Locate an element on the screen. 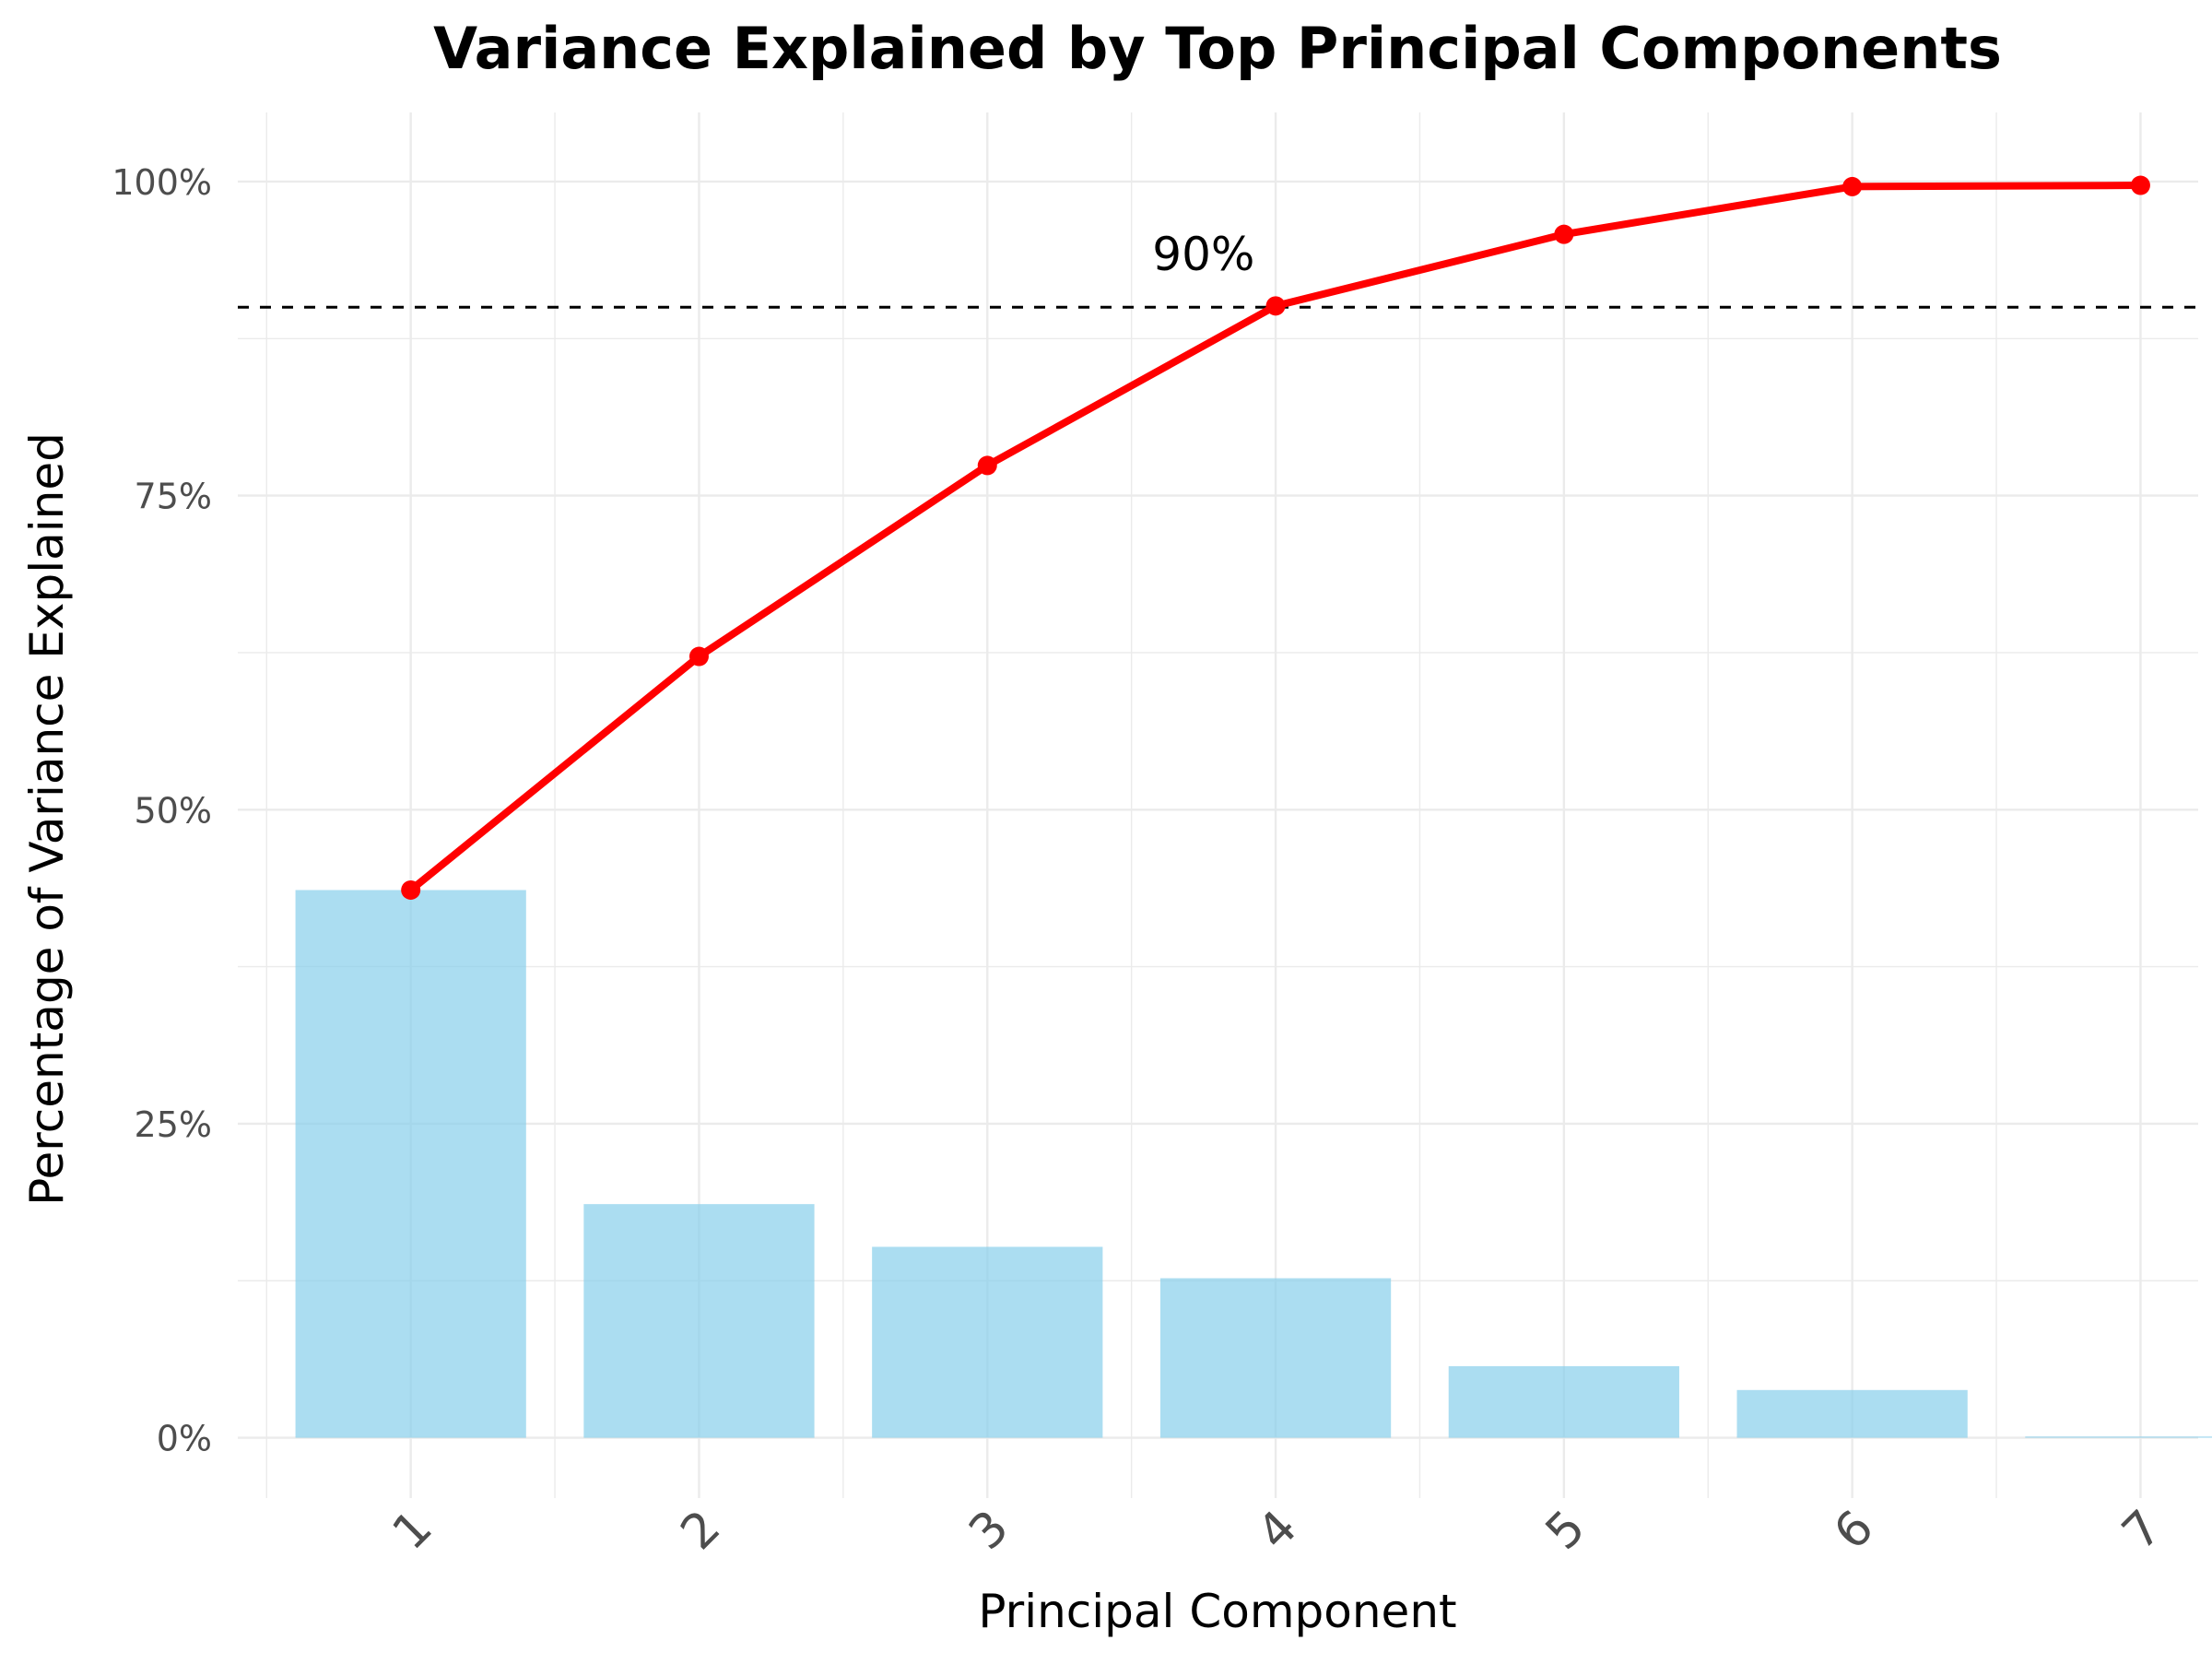 The image size is (2212, 1664). y-axis-title: Percentage of Variance Explained is located at coordinates (47, 819).